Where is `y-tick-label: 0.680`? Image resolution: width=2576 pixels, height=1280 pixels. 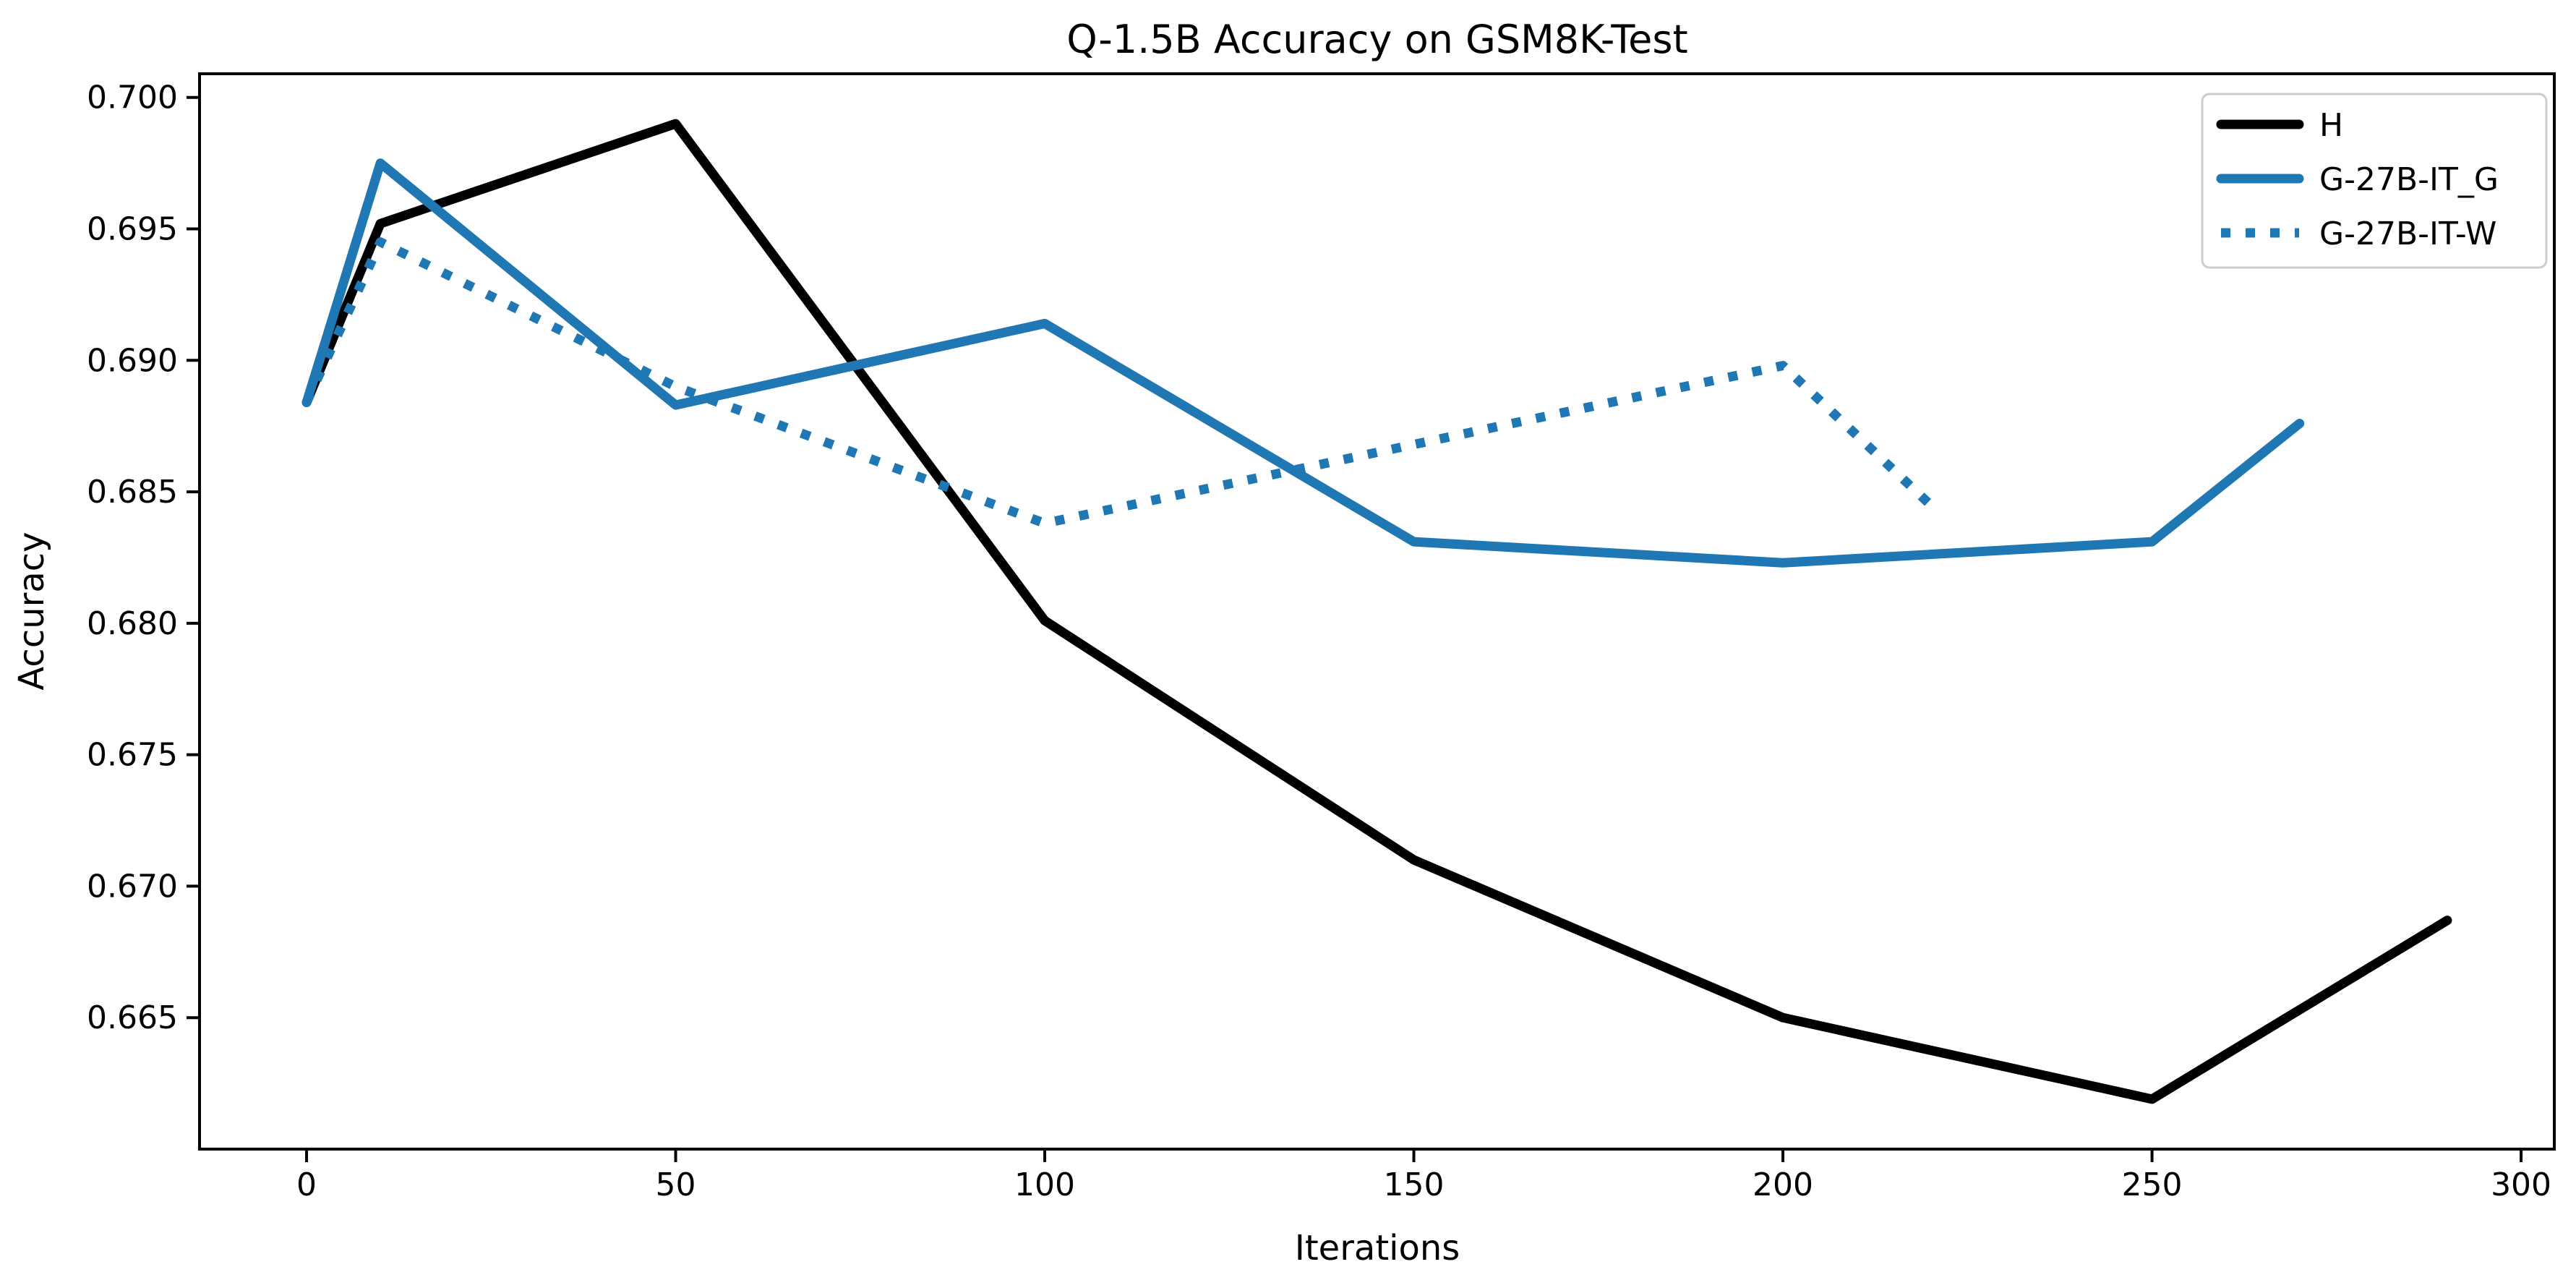 y-tick-label: 0.680 is located at coordinates (132, 623).